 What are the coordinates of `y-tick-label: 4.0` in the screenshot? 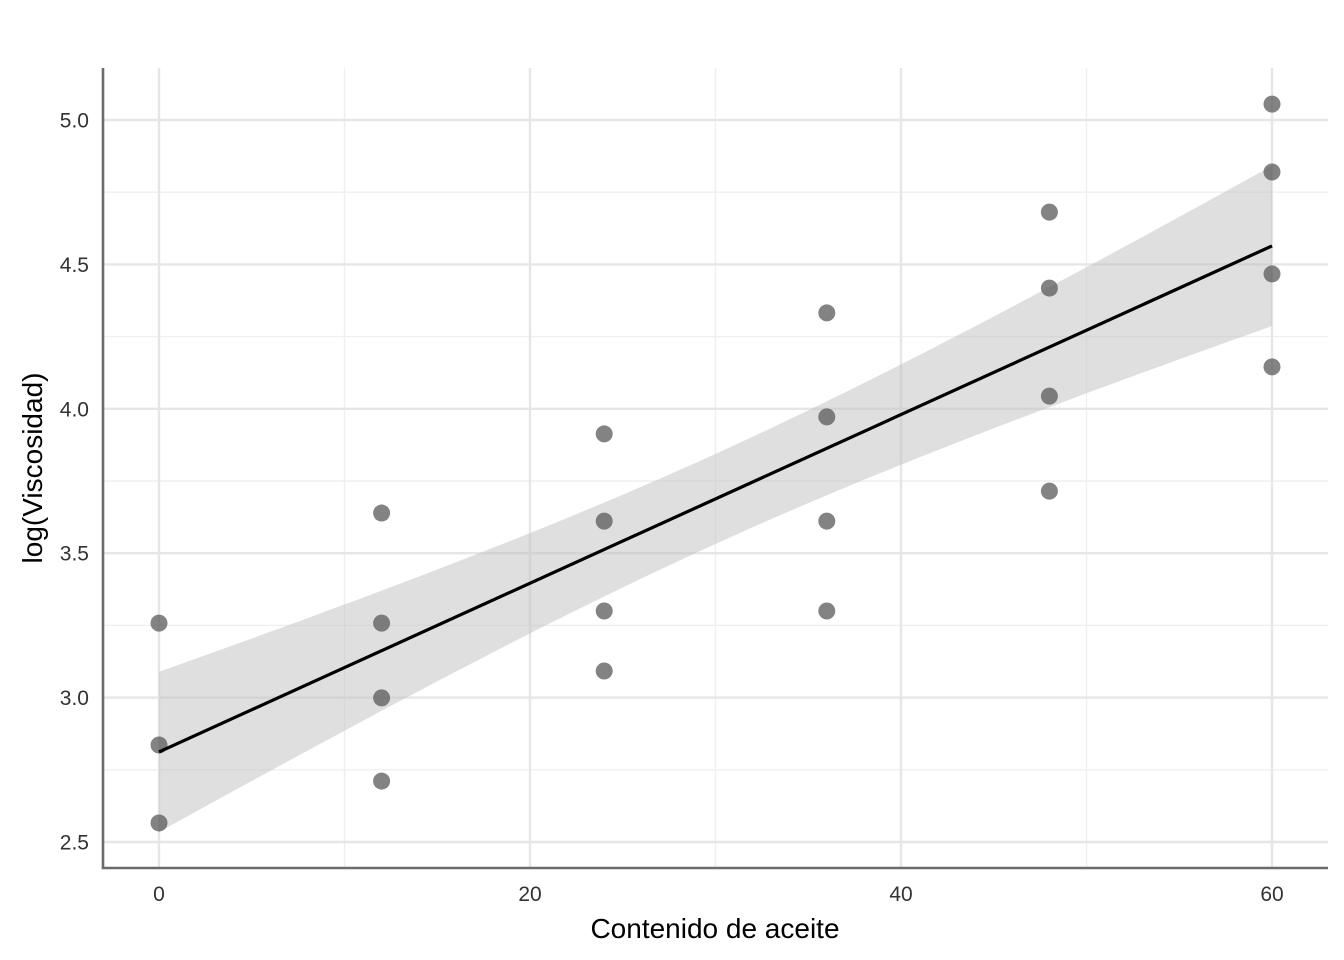 It's located at (74, 409).